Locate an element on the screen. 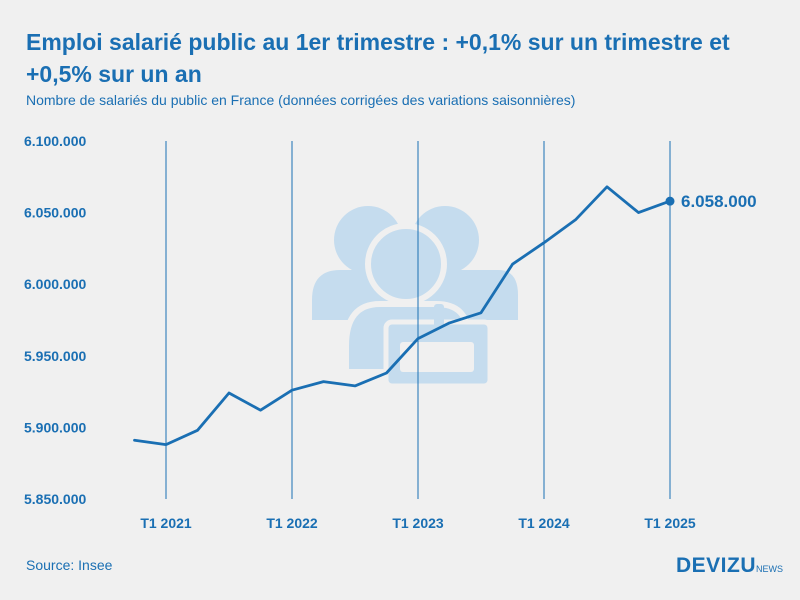  x-tick-label: T1 2025 is located at coordinates (670, 523).